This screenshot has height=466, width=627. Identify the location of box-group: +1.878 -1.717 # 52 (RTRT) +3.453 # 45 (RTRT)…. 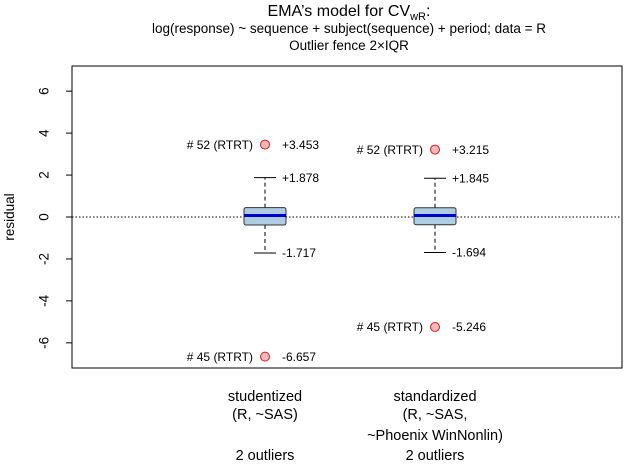
(253, 251).